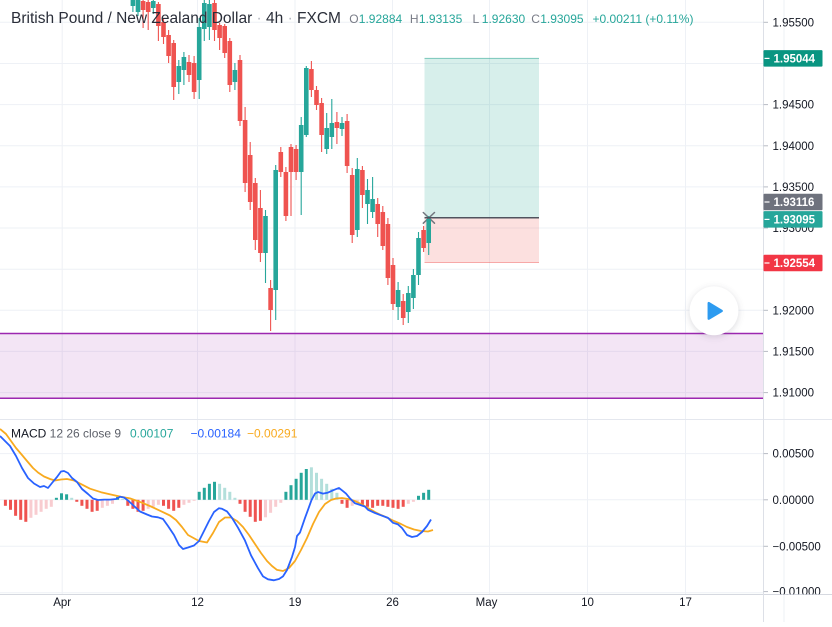  I want to click on svg-text: O, so click(353, 19).